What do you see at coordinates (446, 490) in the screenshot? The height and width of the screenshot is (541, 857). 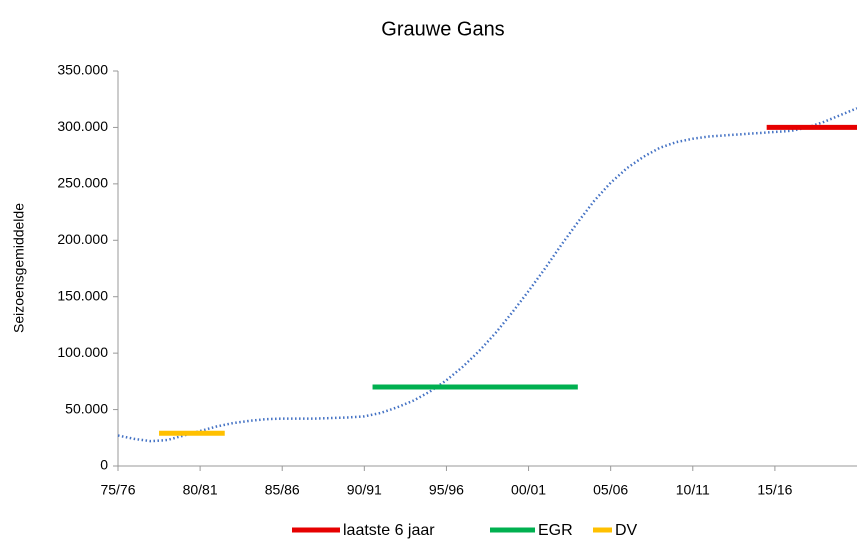 I see `x-tick-label: 95/96` at bounding box center [446, 490].